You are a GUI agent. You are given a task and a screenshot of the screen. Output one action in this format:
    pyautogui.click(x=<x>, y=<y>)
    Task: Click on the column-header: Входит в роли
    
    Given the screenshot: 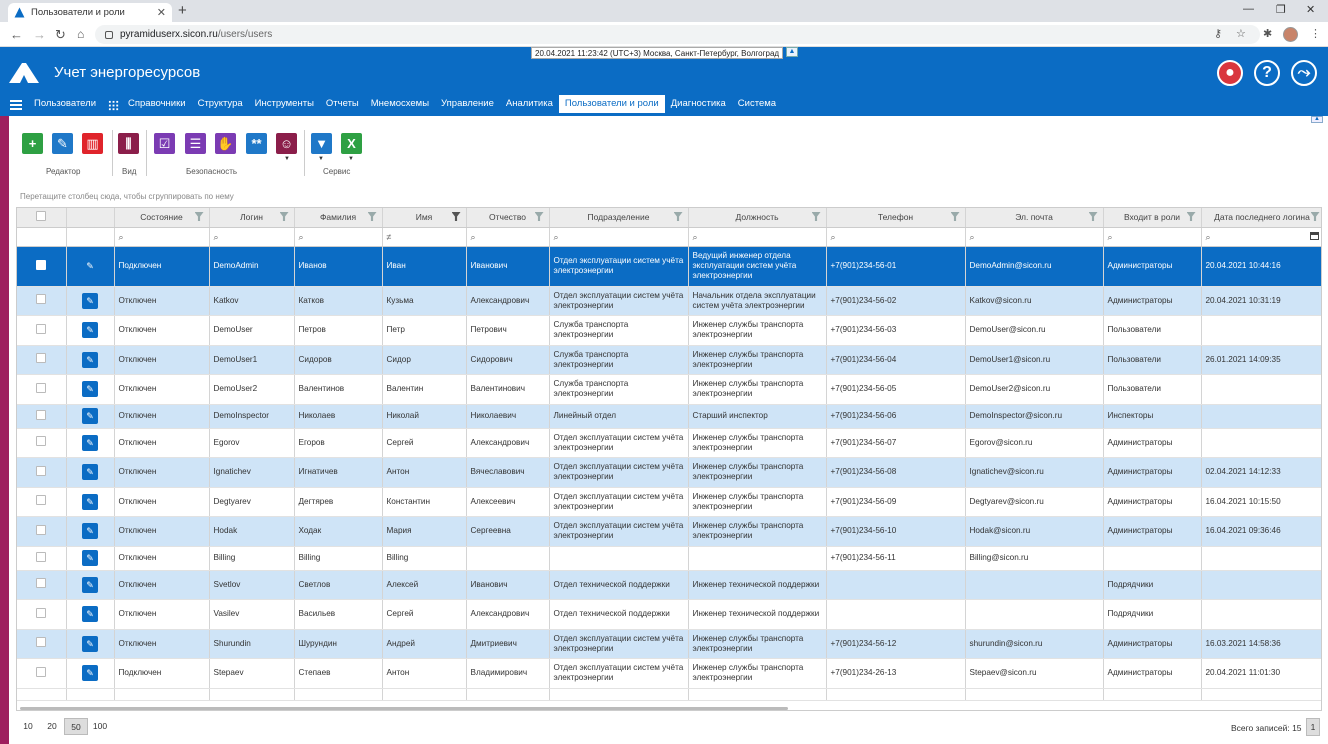 What is the action you would take?
    pyautogui.click(x=1152, y=218)
    